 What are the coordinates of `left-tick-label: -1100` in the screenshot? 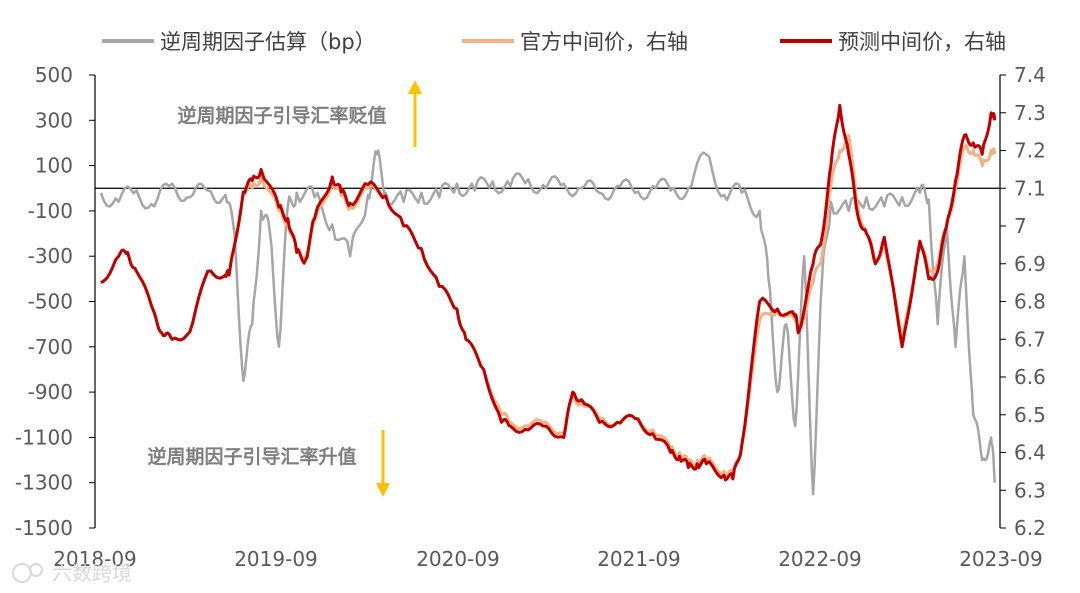 It's located at (44, 437).